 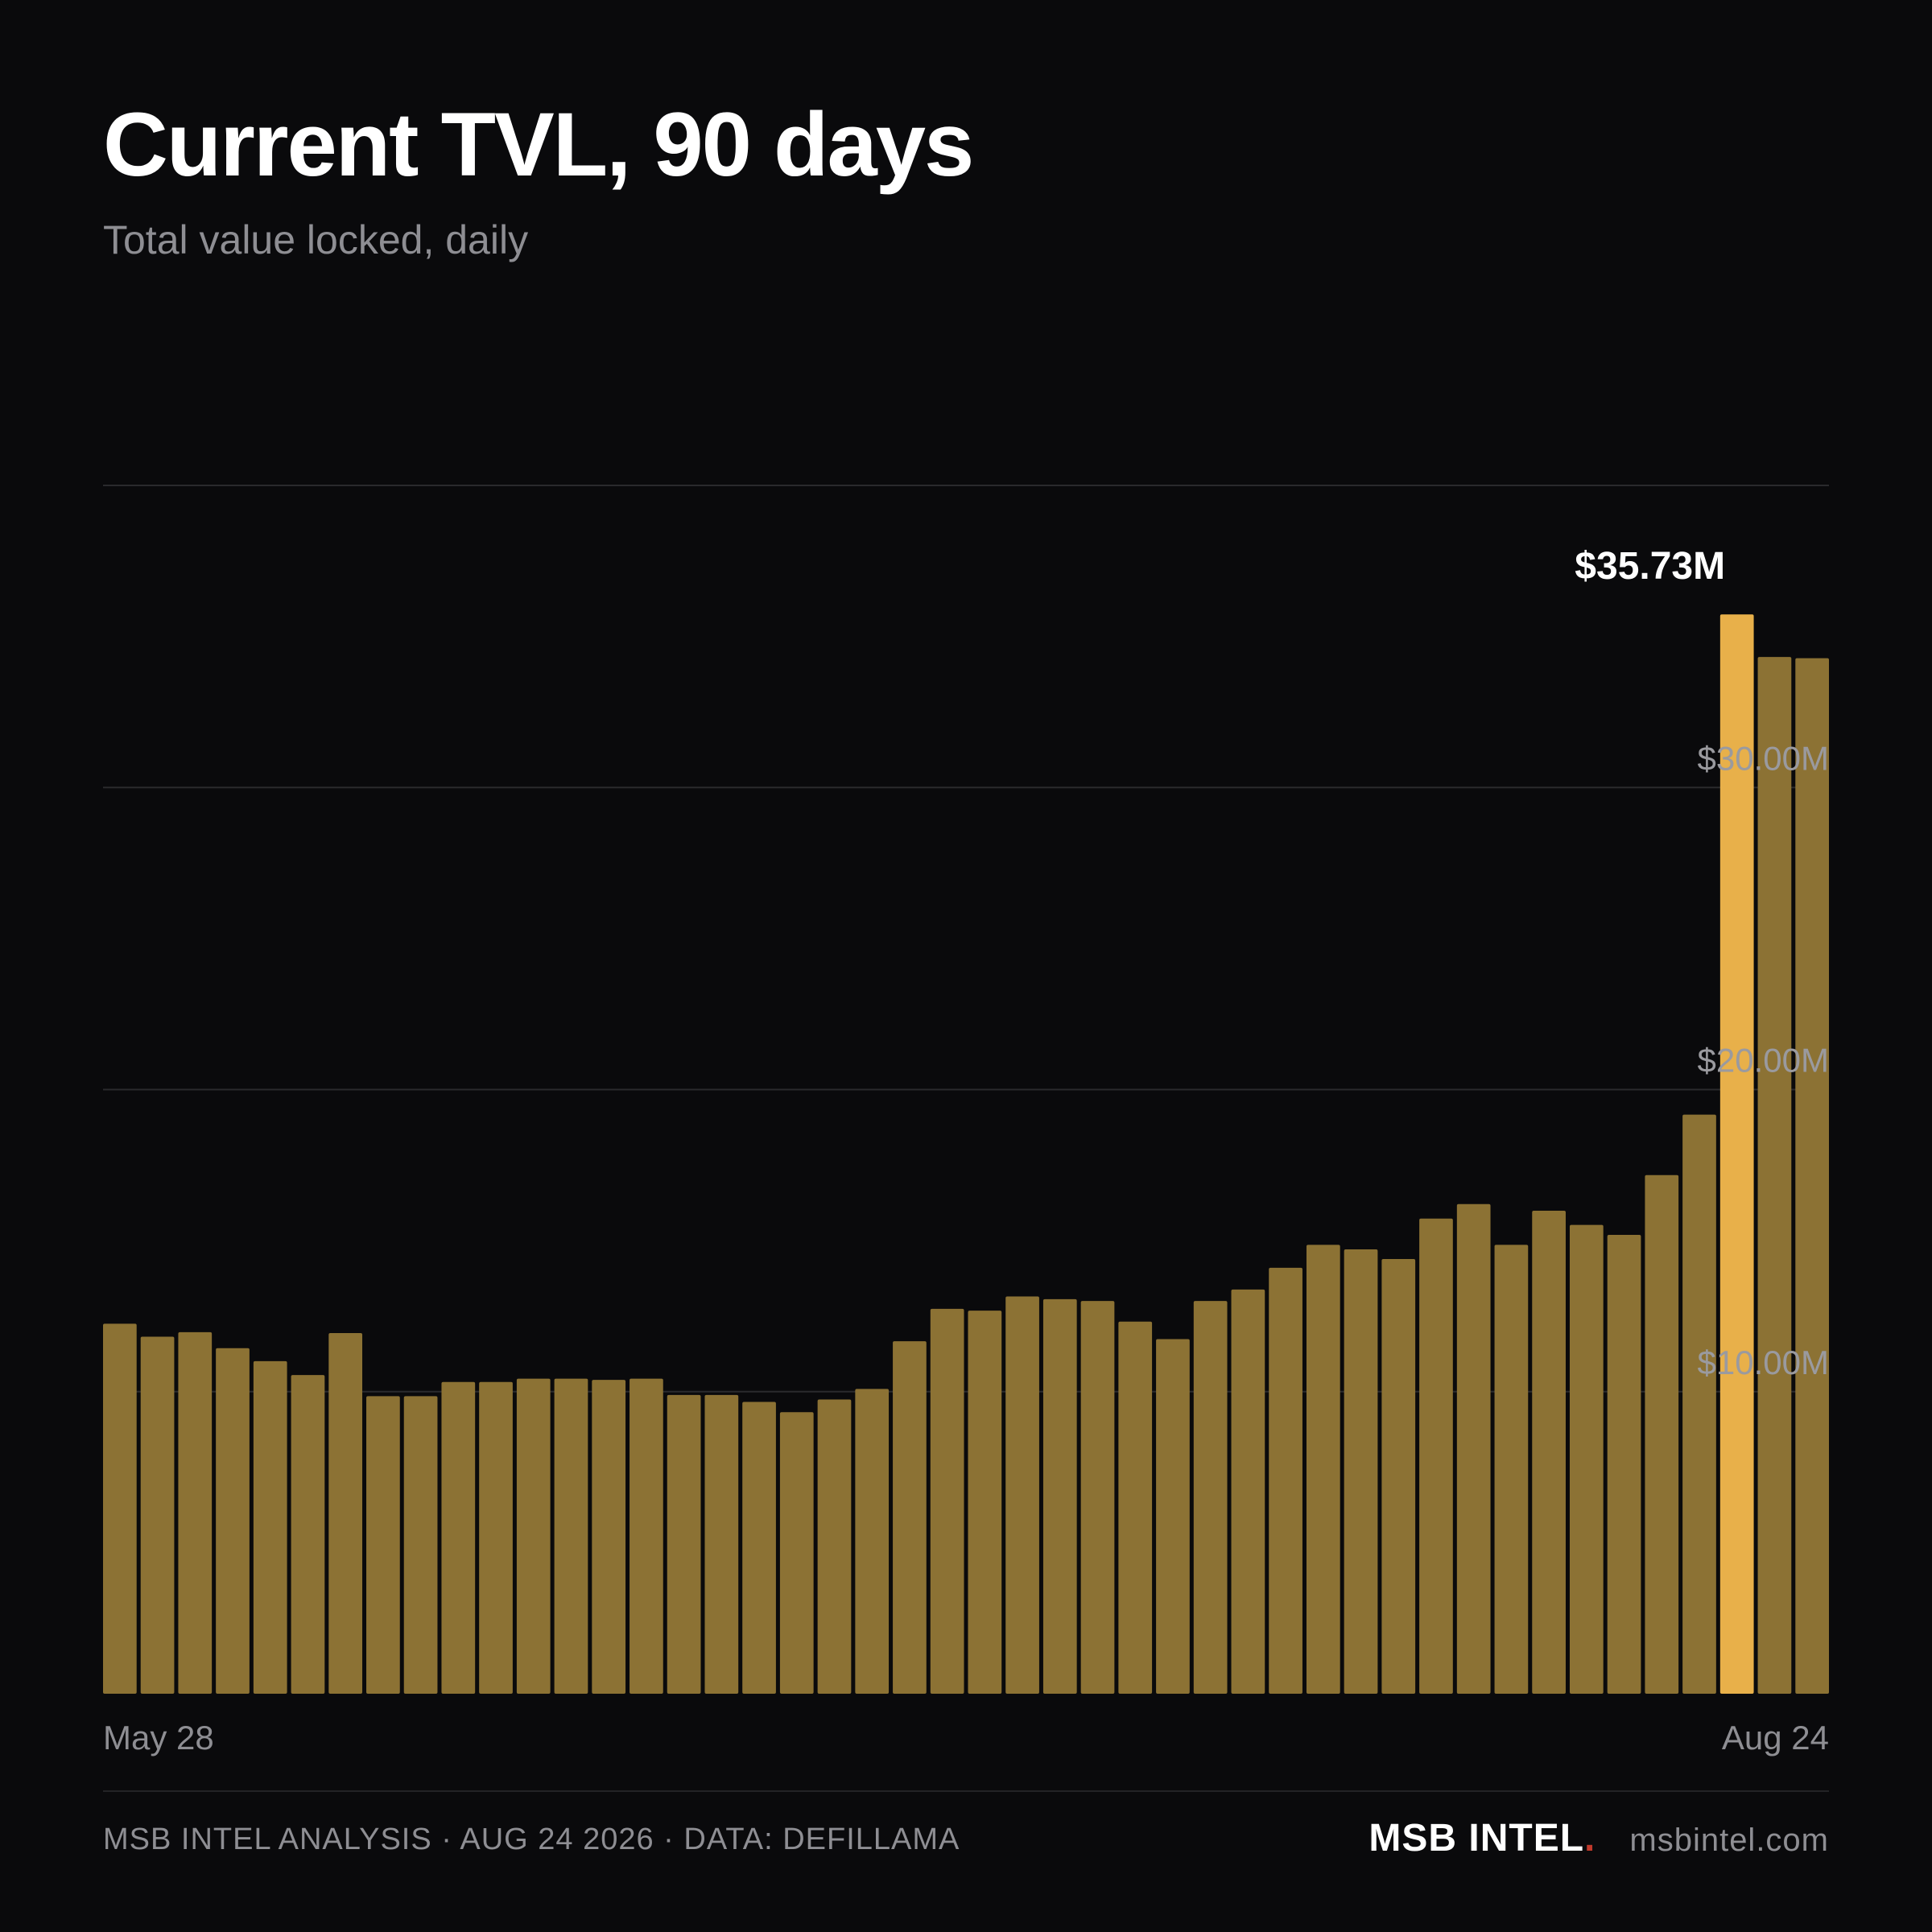 What do you see at coordinates (1729, 1840) in the screenshot?
I see `site-link: msbintel.com` at bounding box center [1729, 1840].